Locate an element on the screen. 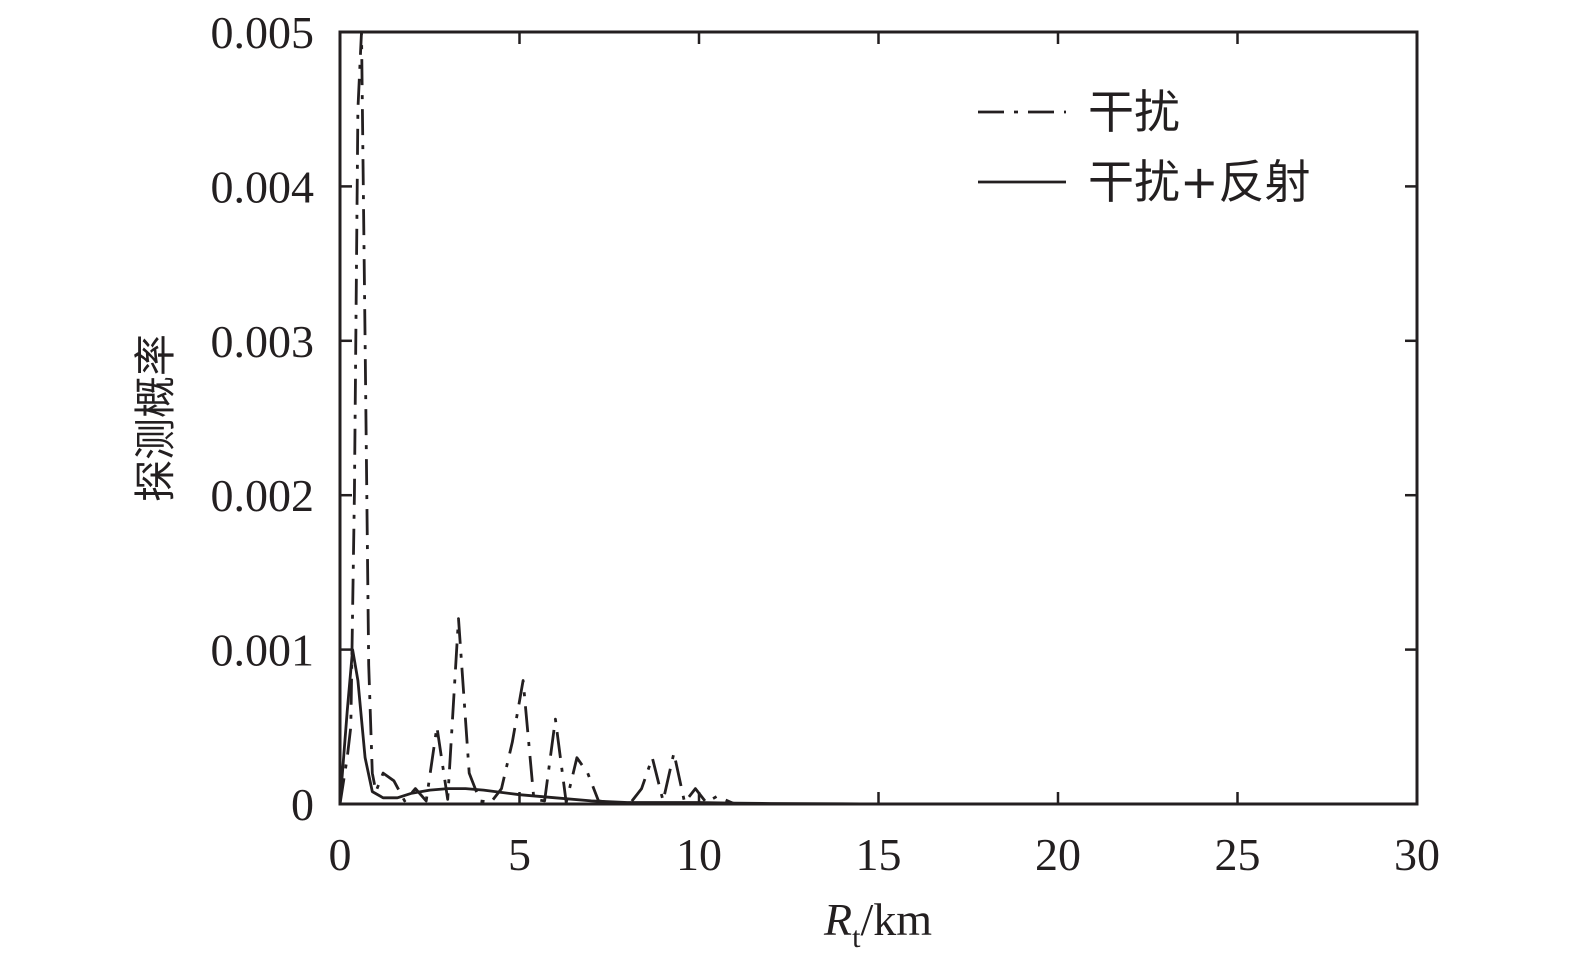 The height and width of the screenshot is (969, 1575). x-axis-title-sub: t is located at coordinates (856, 937).